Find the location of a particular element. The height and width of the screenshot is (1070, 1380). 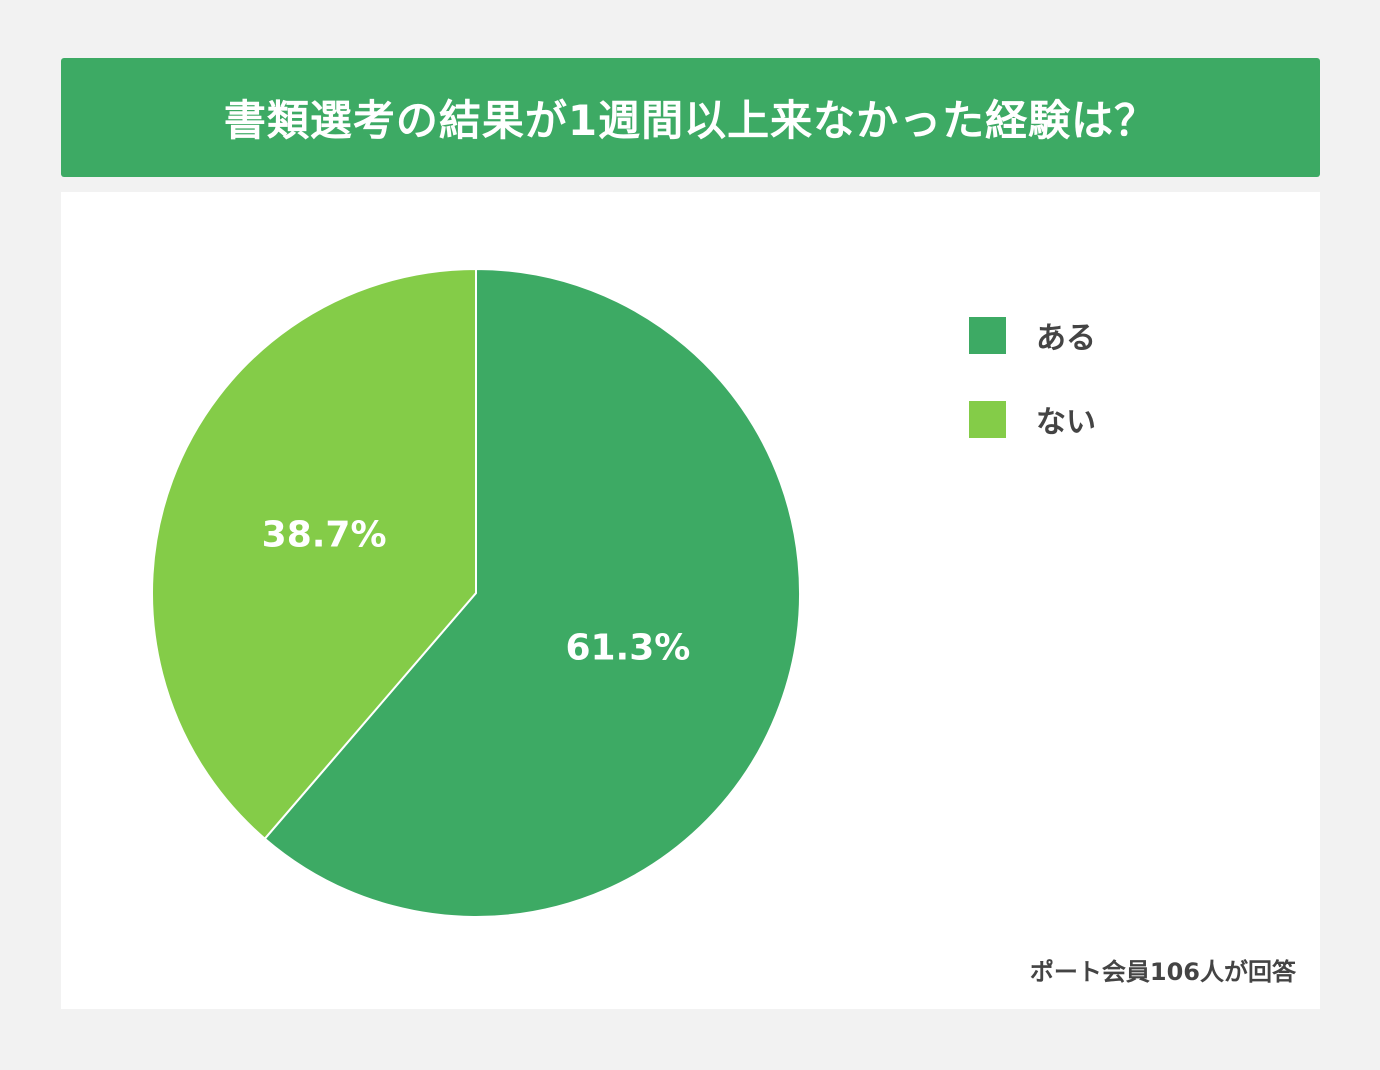

slice-value-label-nai: 38.7% is located at coordinates (324, 535).